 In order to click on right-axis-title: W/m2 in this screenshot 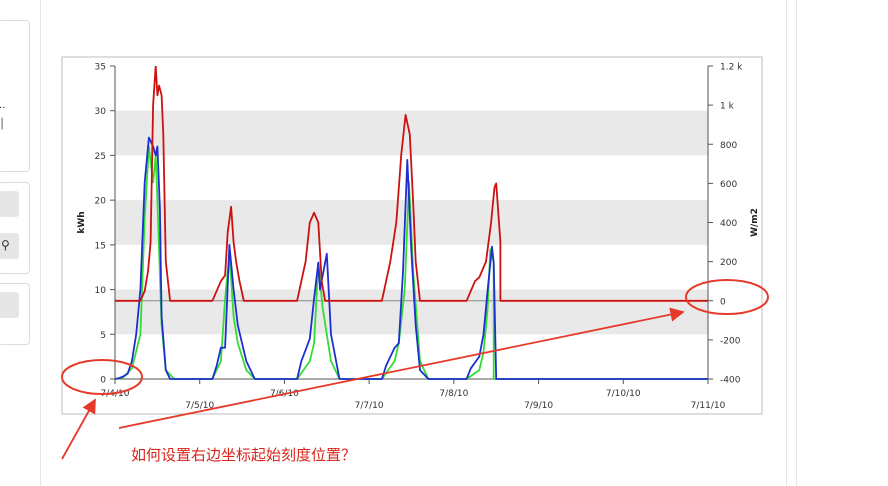, I will do `click(755, 222)`.